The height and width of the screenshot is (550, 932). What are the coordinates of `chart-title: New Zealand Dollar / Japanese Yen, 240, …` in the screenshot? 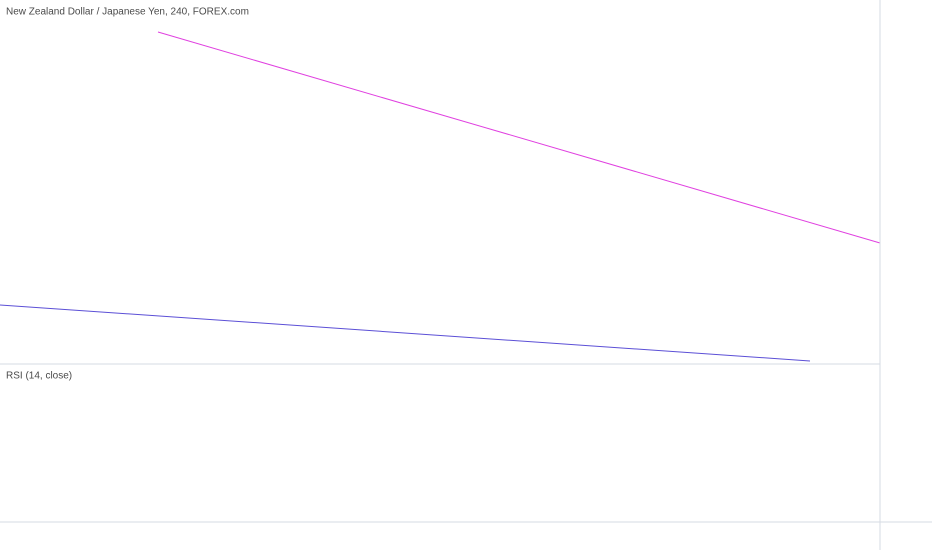 It's located at (127, 12).